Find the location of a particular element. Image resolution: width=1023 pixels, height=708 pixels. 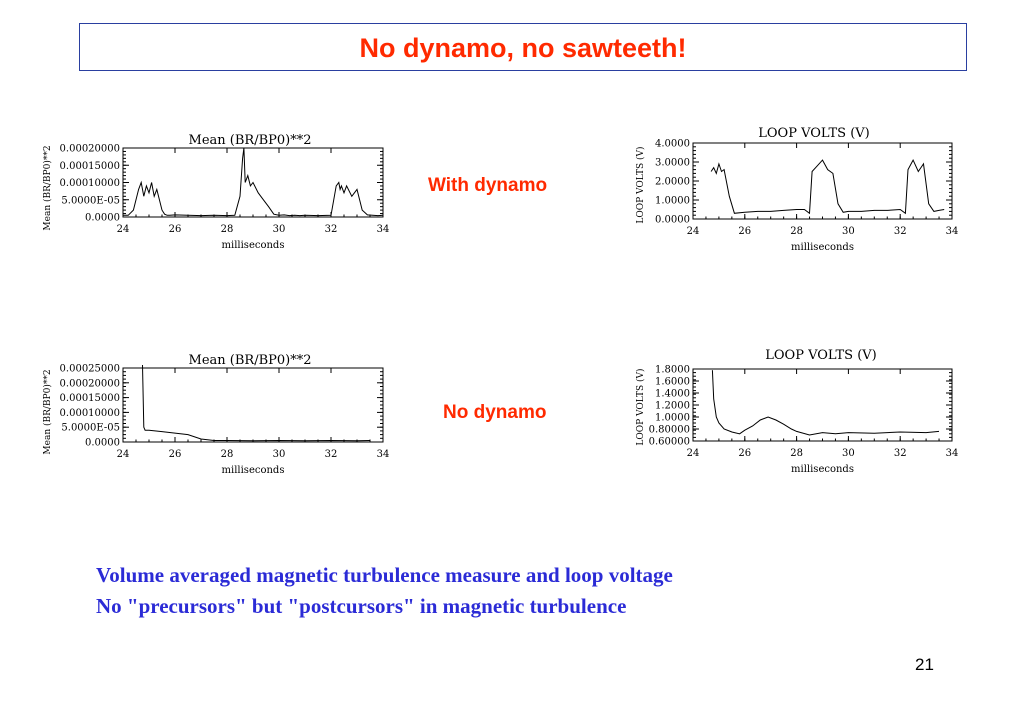

y-tick-label: 0.80000 is located at coordinates (669, 430).